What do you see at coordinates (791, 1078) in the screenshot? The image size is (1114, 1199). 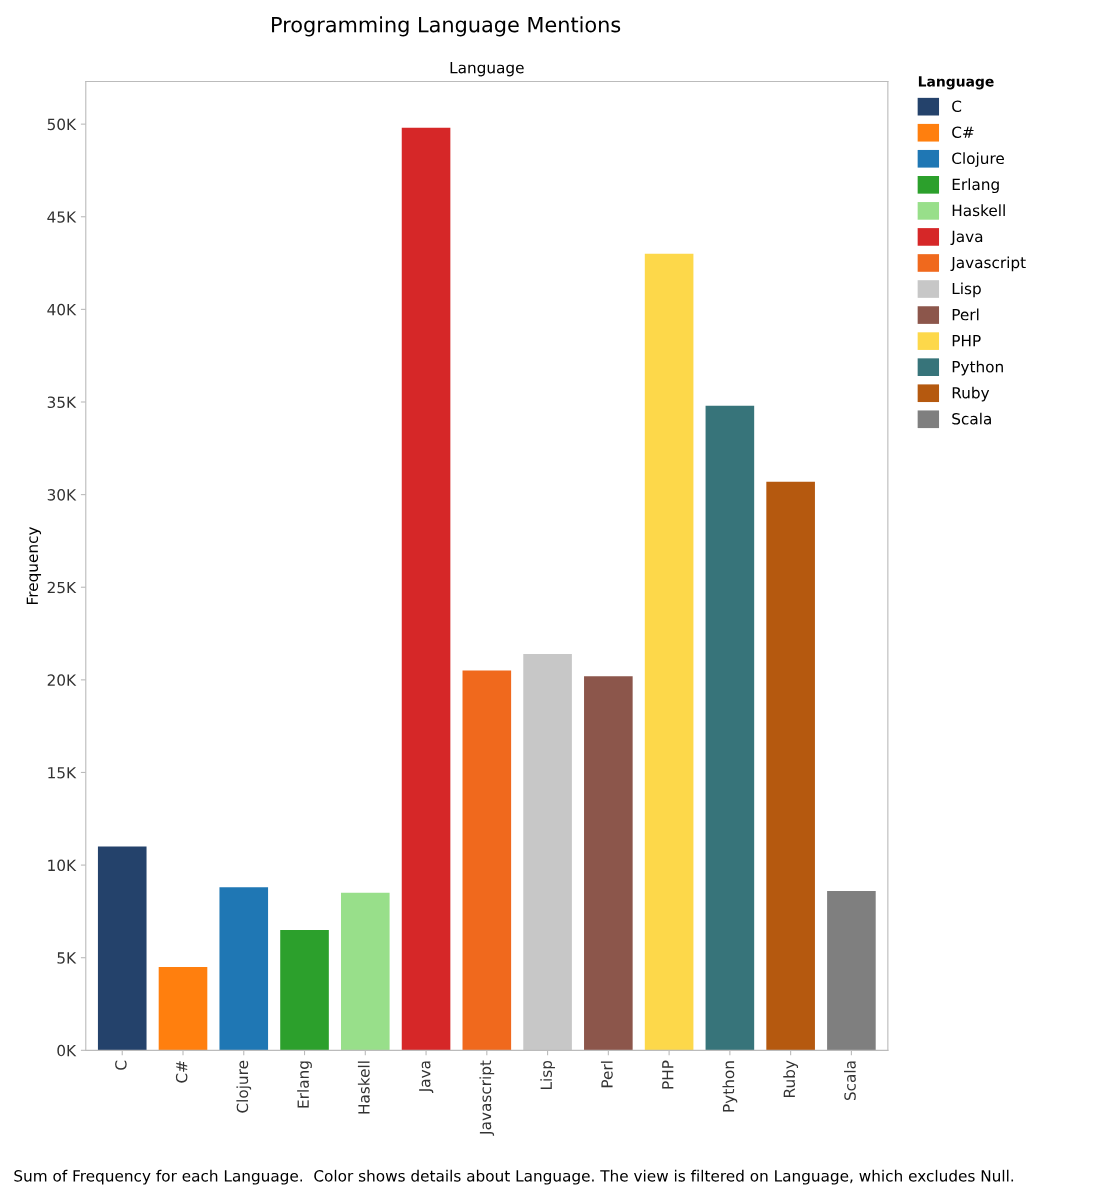 I see `x-tick-label: Ruby` at bounding box center [791, 1078].